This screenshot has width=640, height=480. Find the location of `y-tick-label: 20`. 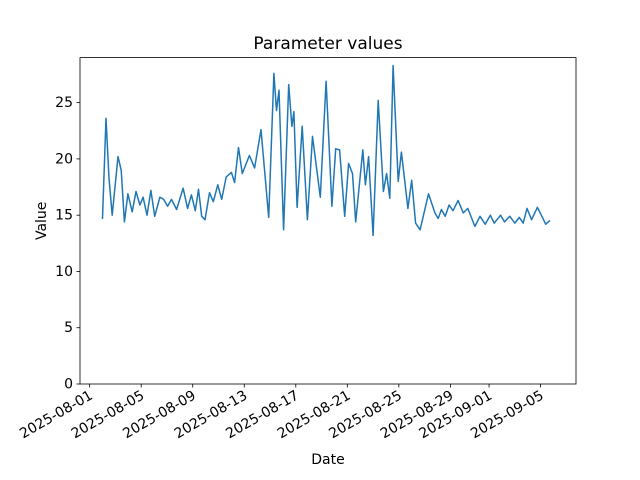

y-tick-label: 20 is located at coordinates (64, 159).